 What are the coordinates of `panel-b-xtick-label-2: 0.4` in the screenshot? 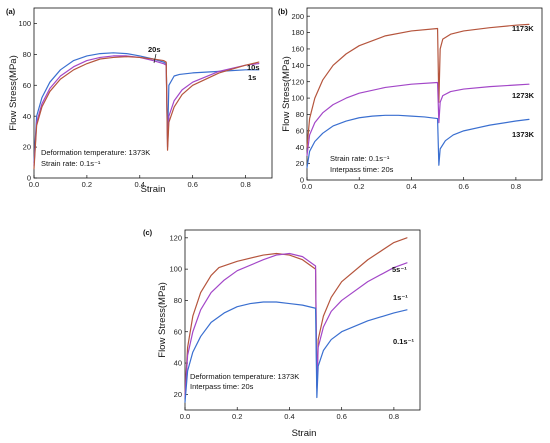 It's located at (411, 186).